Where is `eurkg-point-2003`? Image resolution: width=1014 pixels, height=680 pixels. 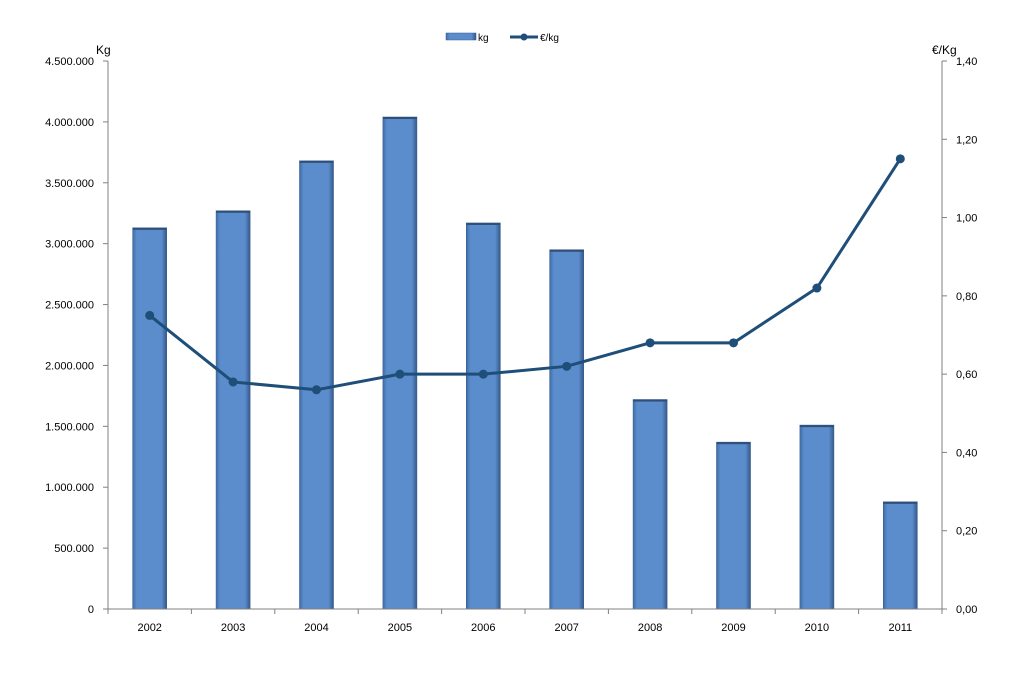 eurkg-point-2003 is located at coordinates (233, 382).